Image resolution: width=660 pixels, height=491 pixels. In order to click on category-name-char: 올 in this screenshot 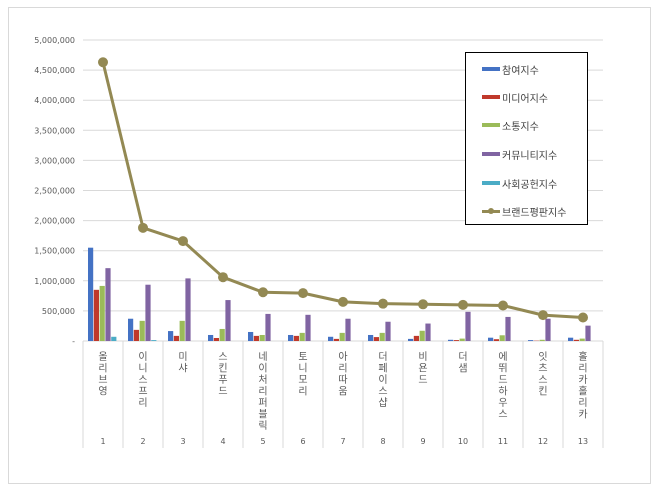, I will do `click(102, 357)`.